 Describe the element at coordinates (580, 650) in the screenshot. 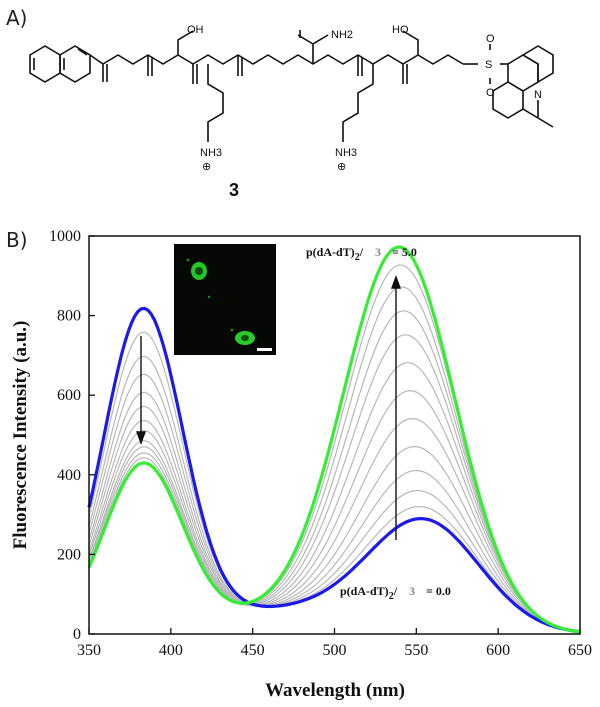

I see `x-tick-label: 650` at that location.